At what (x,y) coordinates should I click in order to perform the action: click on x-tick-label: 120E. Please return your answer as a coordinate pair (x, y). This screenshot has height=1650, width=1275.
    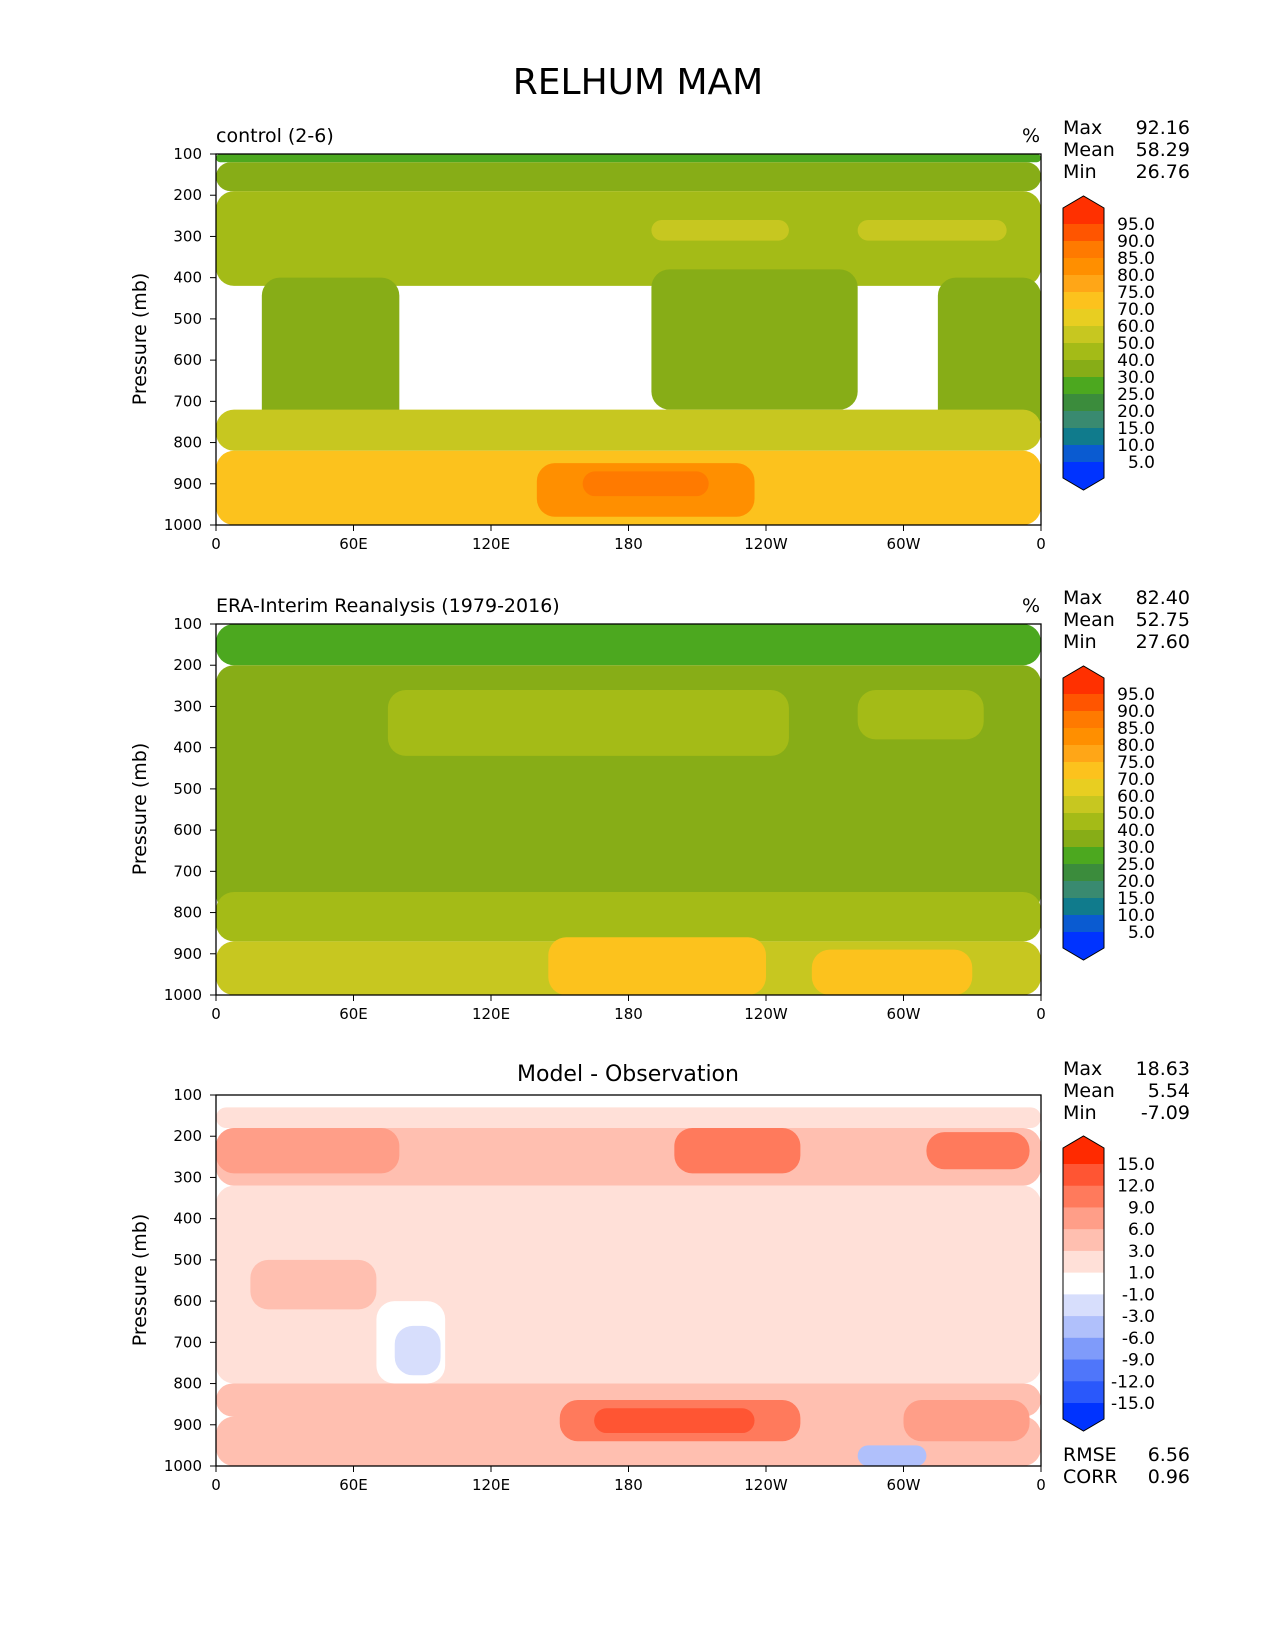
    Looking at the image, I should click on (491, 1014).